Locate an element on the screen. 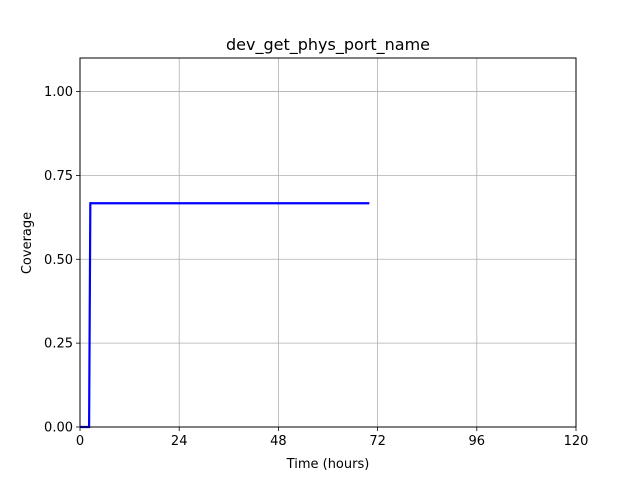  x-tick-label: 0 is located at coordinates (80, 441).